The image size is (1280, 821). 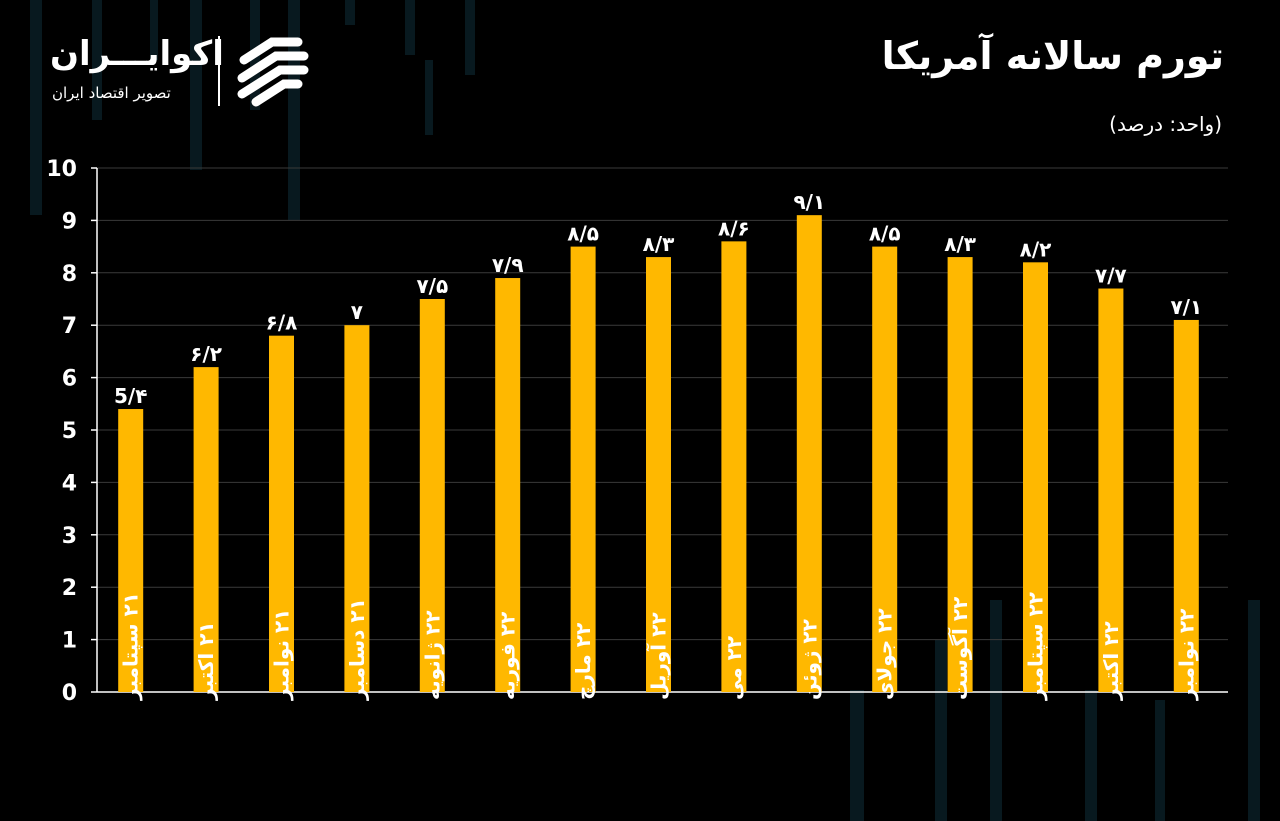 I want to click on x-tick-label: ۲۲ ژوئن, so click(x=809, y=659).